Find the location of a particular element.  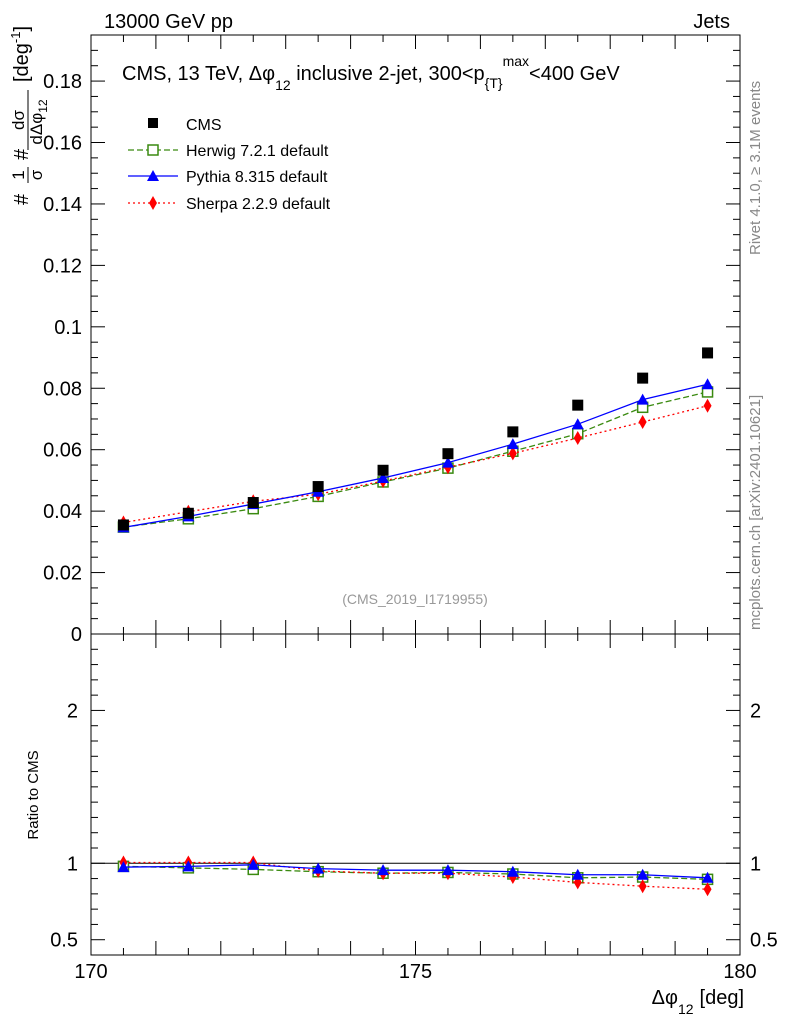

main-y-axis-title: # 1 σ # dσ dΔφ12 [deg-1] is located at coordinates (29, 115).